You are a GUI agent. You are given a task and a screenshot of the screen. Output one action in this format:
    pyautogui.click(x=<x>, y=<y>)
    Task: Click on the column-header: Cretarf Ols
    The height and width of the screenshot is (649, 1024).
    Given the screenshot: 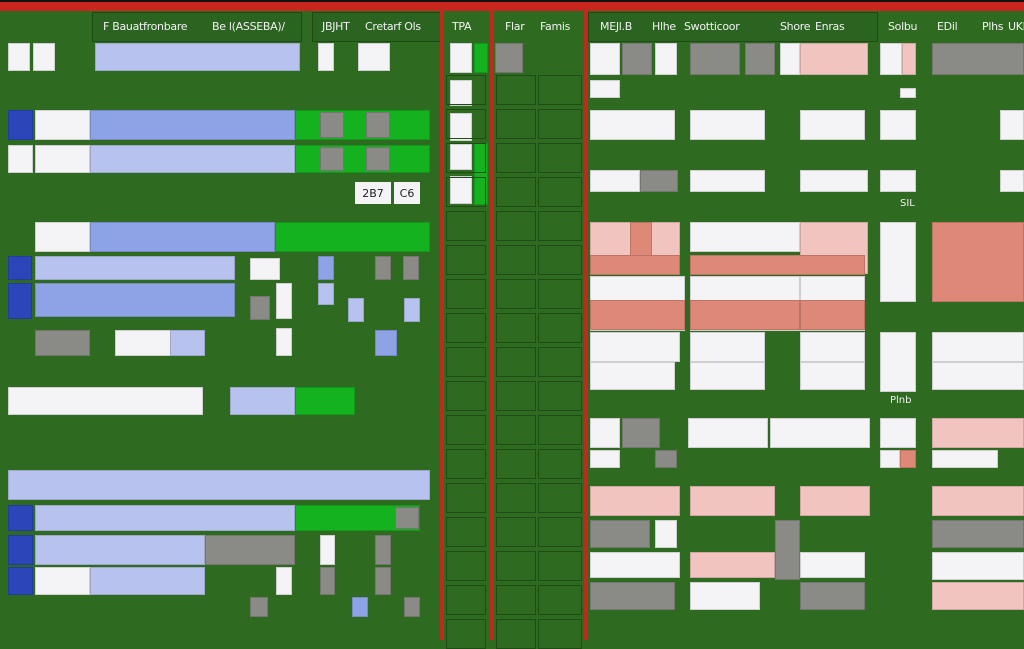 What is the action you would take?
    pyautogui.click(x=393, y=26)
    